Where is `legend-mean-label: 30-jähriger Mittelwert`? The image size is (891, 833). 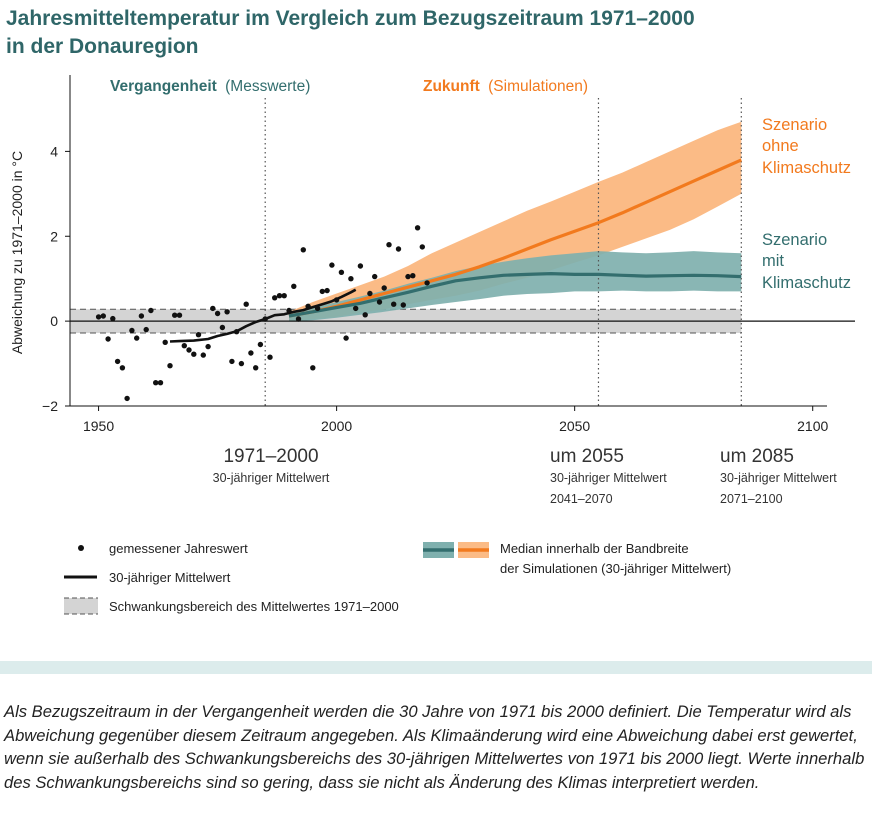 legend-mean-label: 30-jähriger Mittelwert is located at coordinates (170, 577).